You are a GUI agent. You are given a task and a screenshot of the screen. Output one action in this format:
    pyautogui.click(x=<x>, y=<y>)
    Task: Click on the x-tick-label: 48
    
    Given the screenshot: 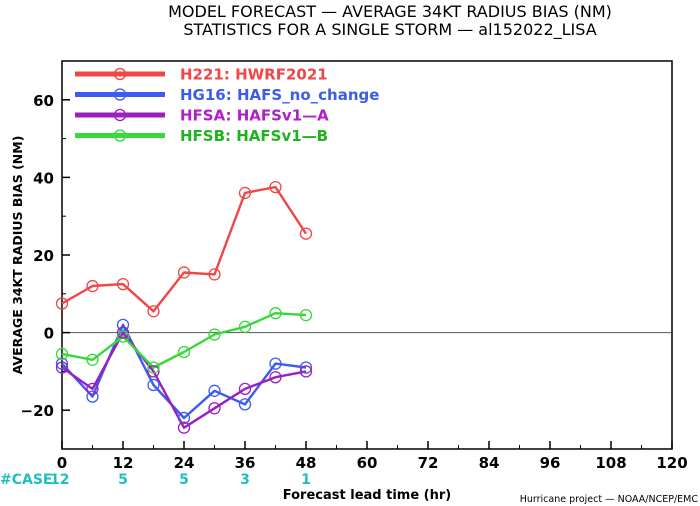 What is the action you would take?
    pyautogui.click(x=306, y=463)
    